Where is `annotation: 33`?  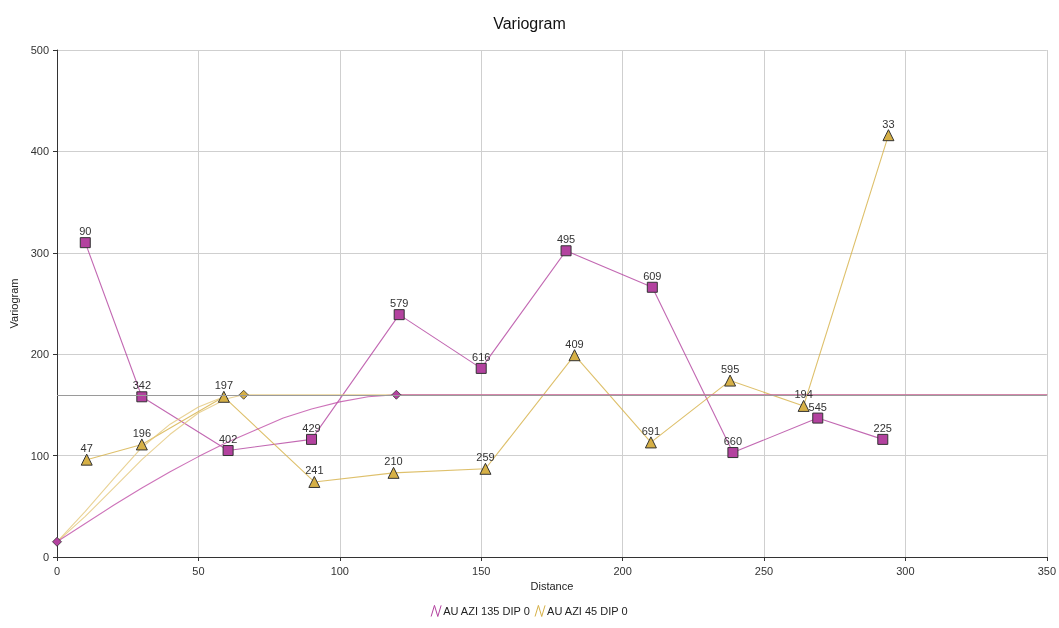 annotation: 33 is located at coordinates (888, 123).